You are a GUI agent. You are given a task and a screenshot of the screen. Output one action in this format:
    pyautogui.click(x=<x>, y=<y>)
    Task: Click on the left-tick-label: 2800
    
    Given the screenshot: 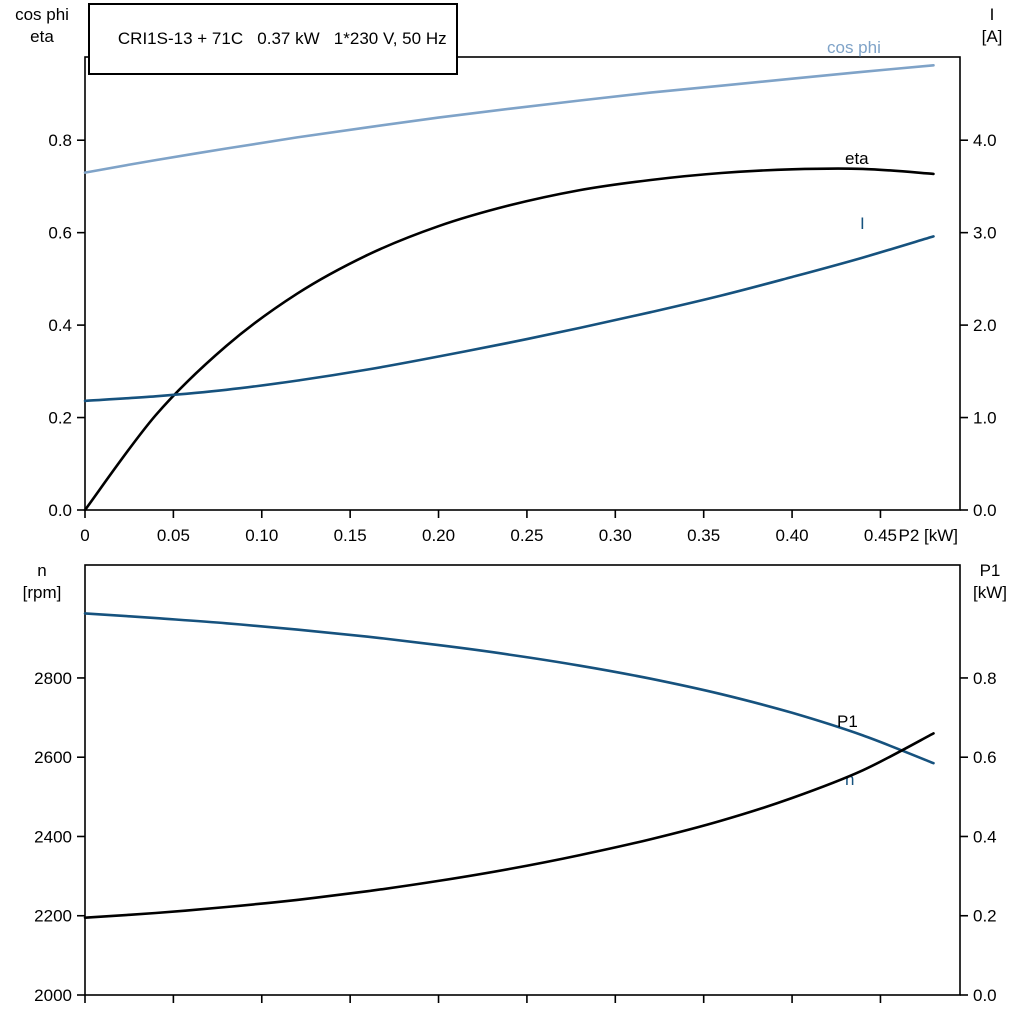 What is the action you would take?
    pyautogui.click(x=53, y=678)
    